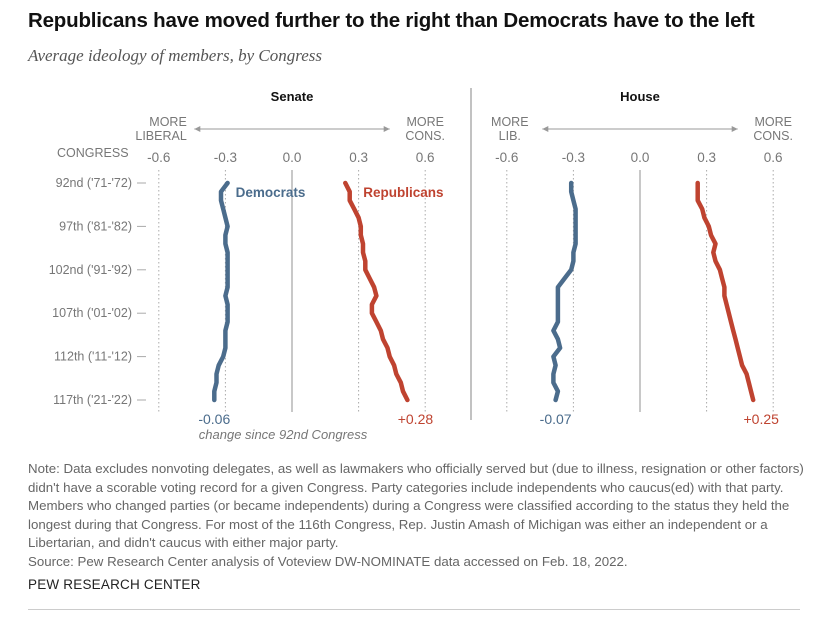 Image resolution: width=827 pixels, height=623 pixels. What do you see at coordinates (93, 153) in the screenshot?
I see `y-axis-label: CONGRESS` at bounding box center [93, 153].